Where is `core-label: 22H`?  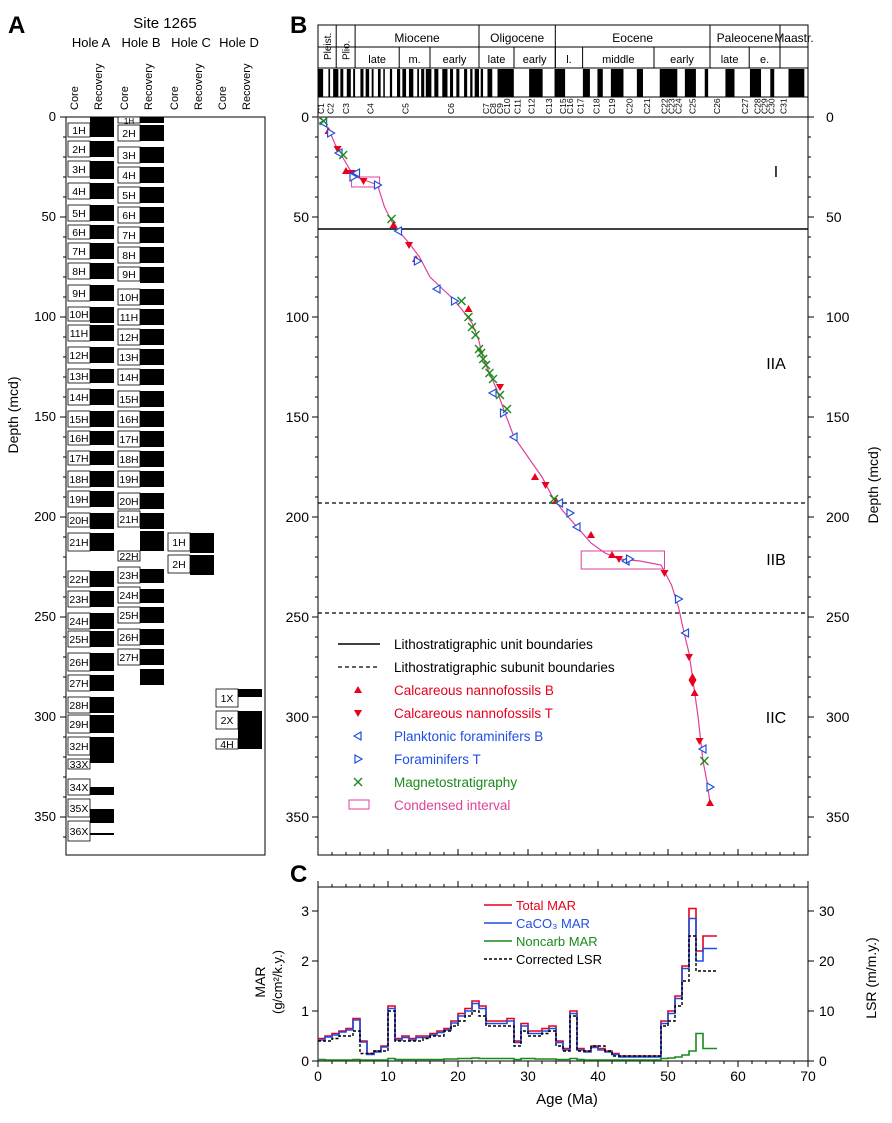 core-label: 22H is located at coordinates (78, 580).